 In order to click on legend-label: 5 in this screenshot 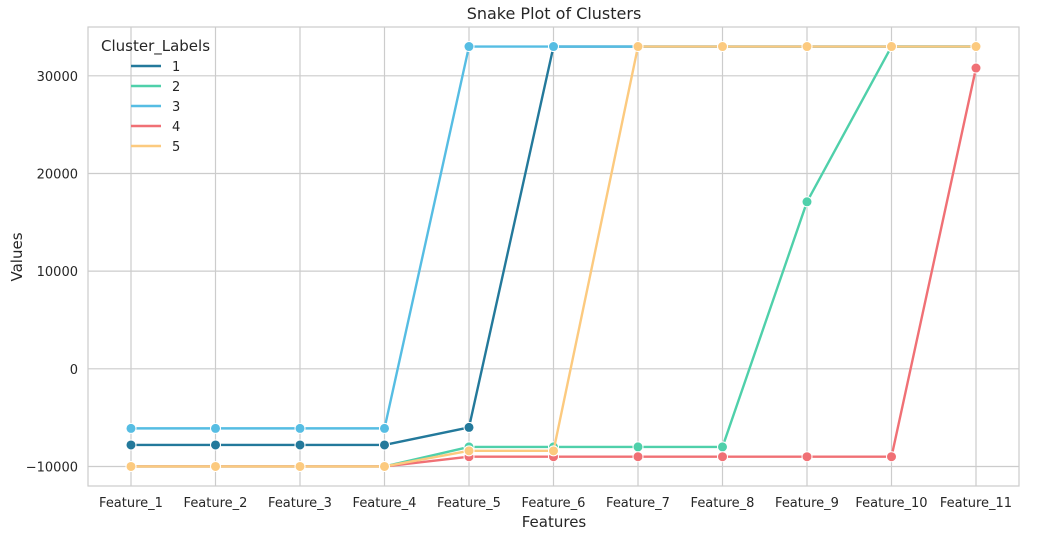, I will do `click(176, 147)`.